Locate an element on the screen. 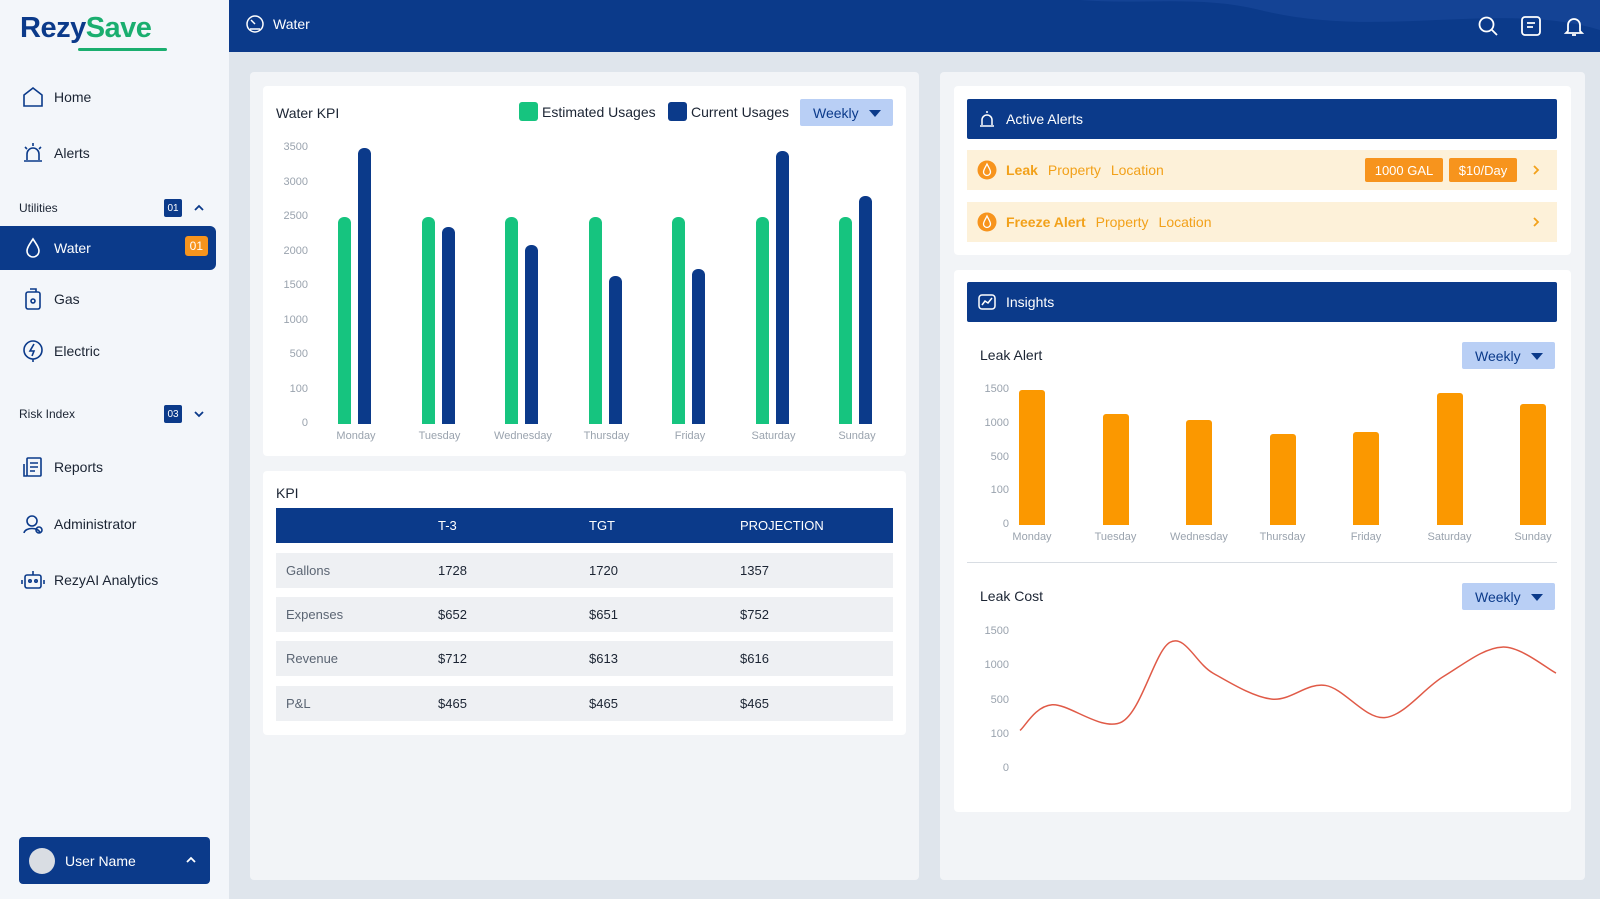  sidebar-item-water: Water 01 is located at coordinates (108, 248).